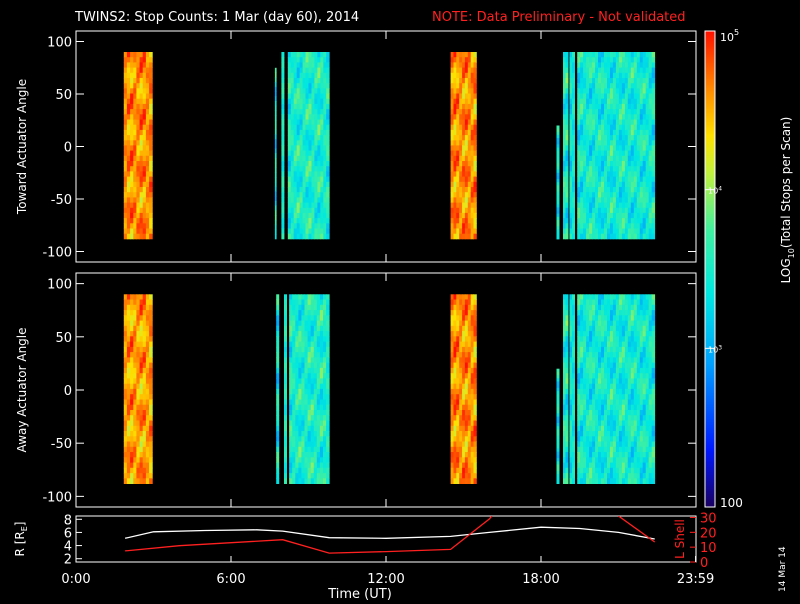 The height and width of the screenshot is (604, 800). What do you see at coordinates (720, 189) in the screenshot?
I see `colorbar-tick-exp: 4` at bounding box center [720, 189].